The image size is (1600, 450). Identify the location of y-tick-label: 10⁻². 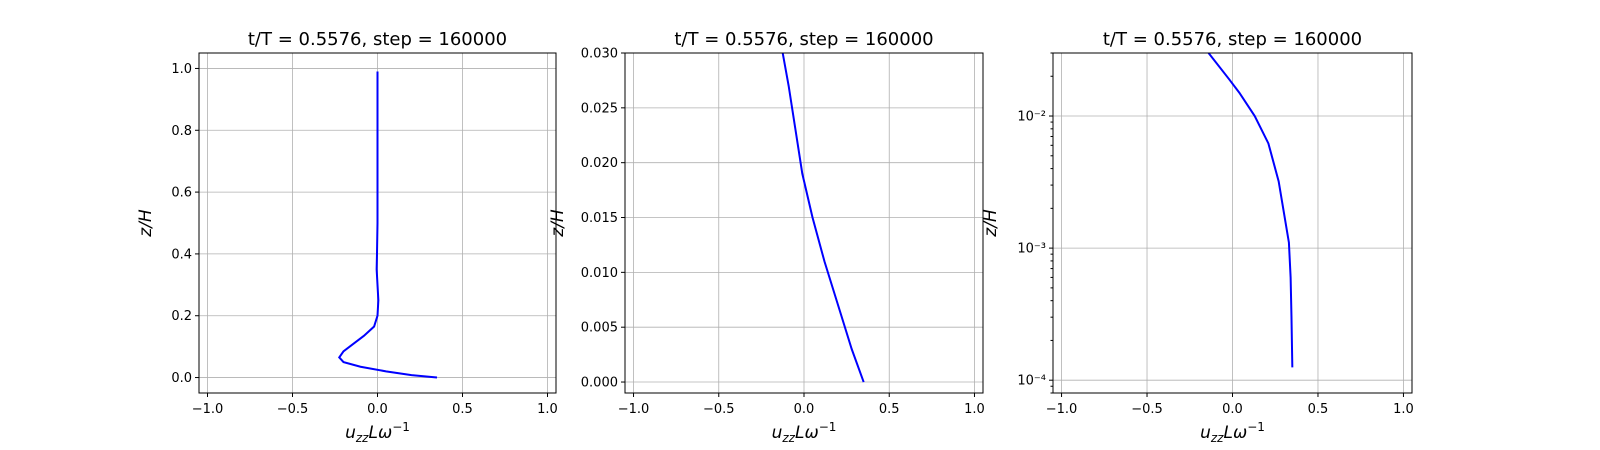
(1031, 117).